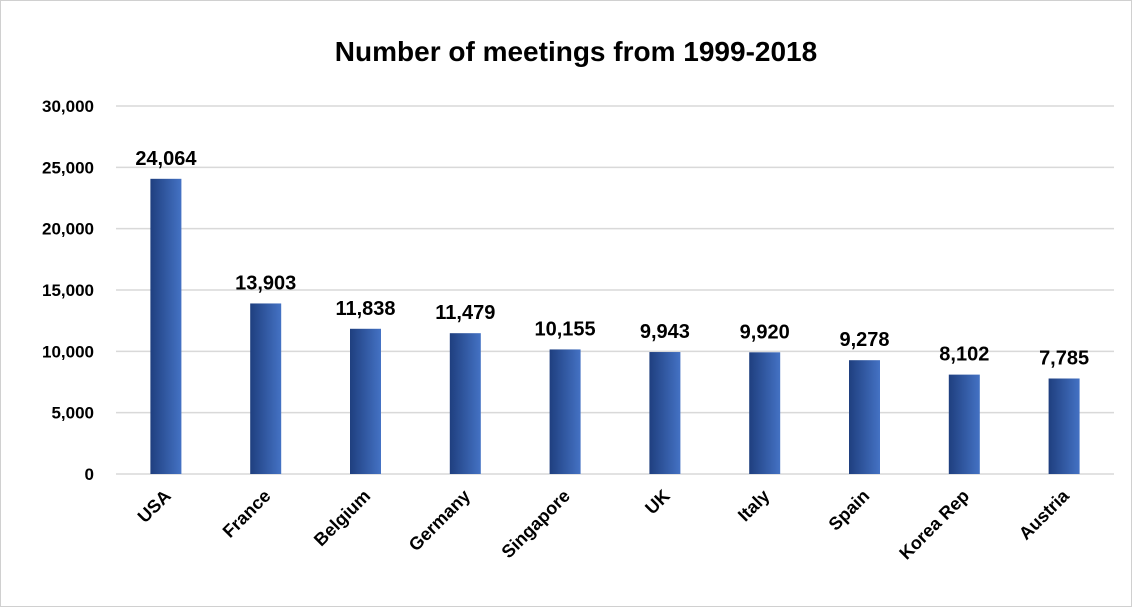  I want to click on chart-title: Number of meetings from 1999-2018, so click(576, 51).